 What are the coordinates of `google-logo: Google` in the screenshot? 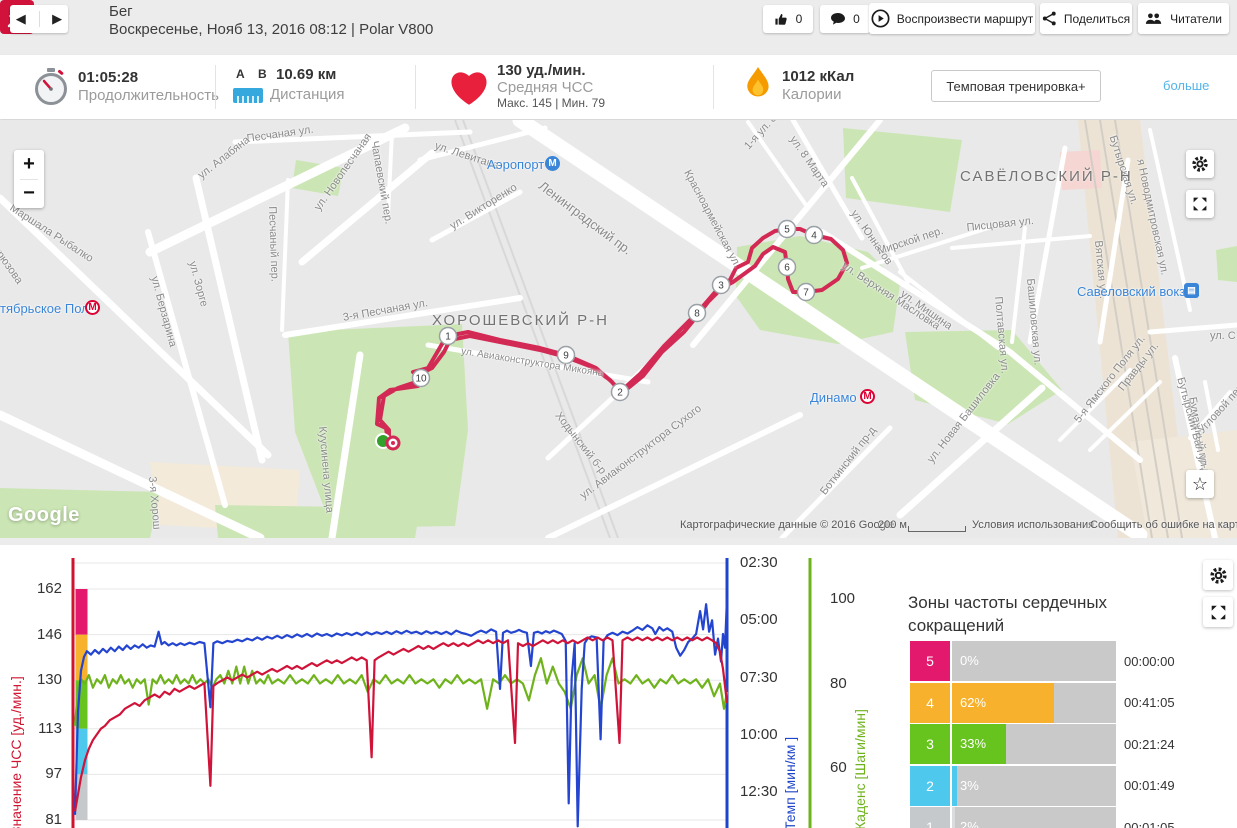 It's located at (44, 515).